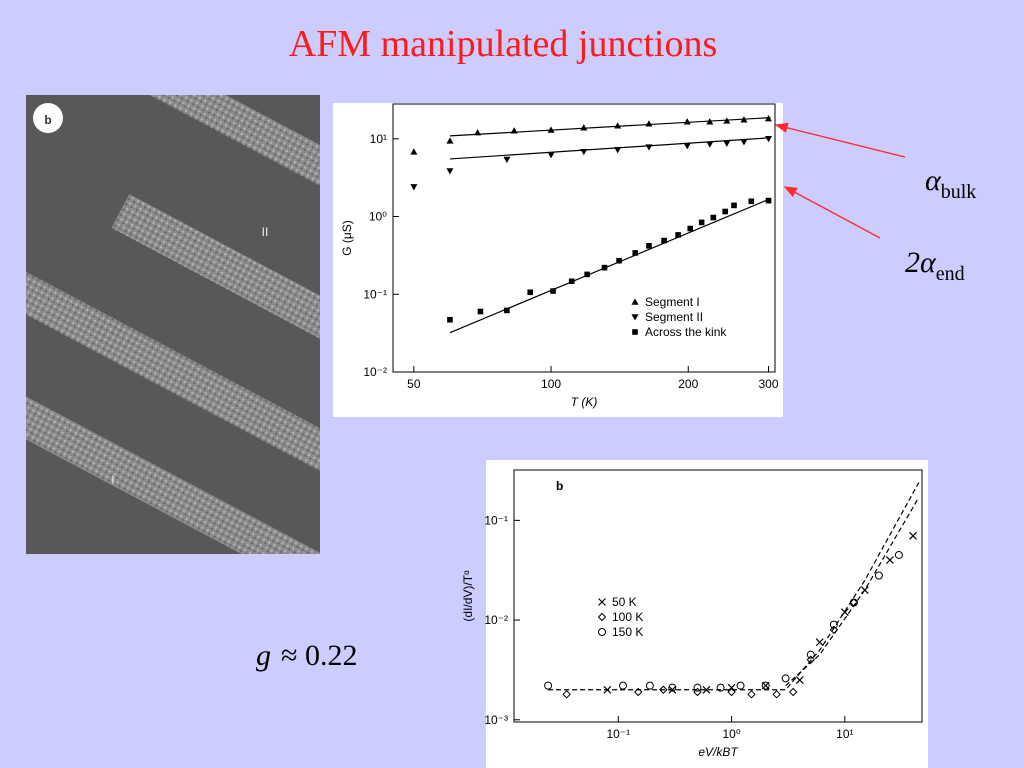  What do you see at coordinates (112, 480) in the screenshot?
I see `segment-label: I` at bounding box center [112, 480].